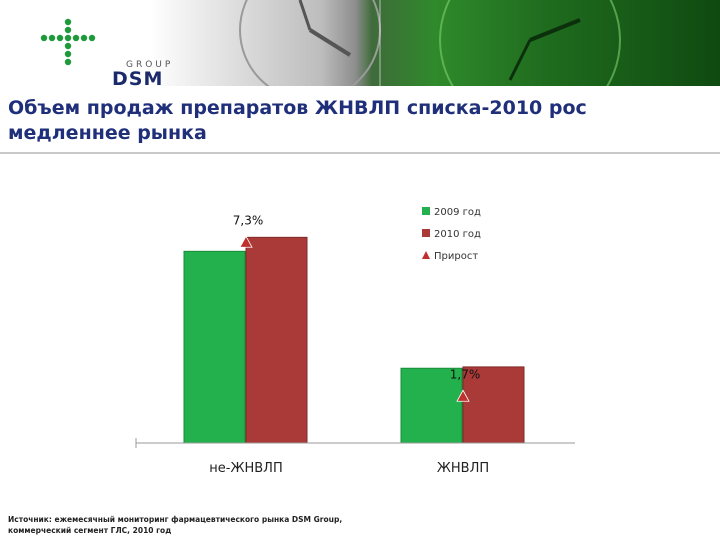  Describe the element at coordinates (457, 234) in the screenshot. I see `legend-label: 2010 год` at that location.